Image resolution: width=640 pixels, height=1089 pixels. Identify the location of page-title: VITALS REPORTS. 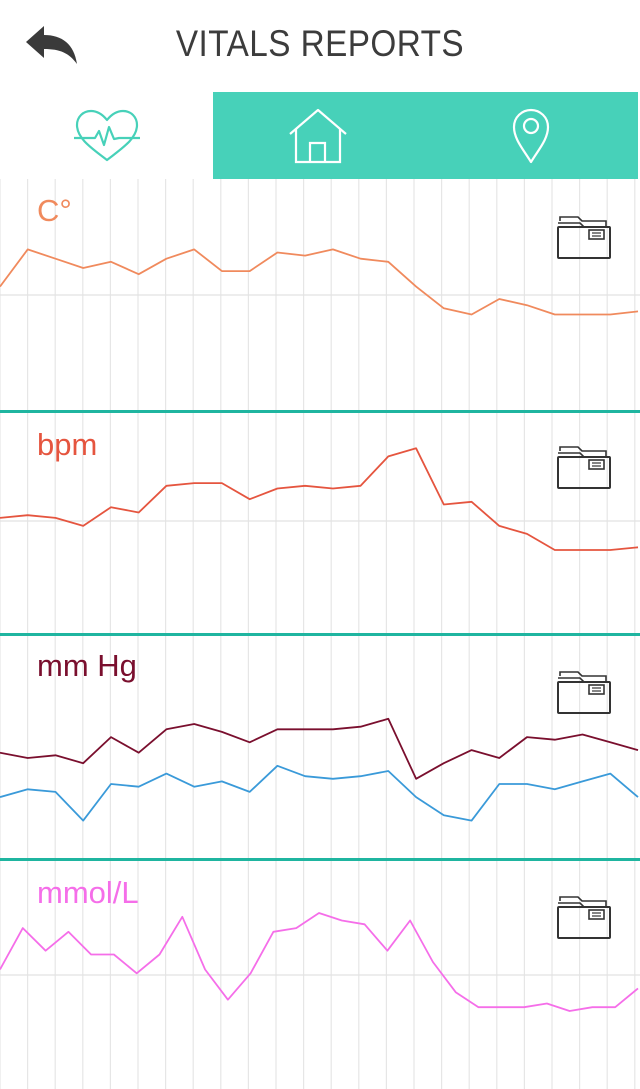
(320, 43).